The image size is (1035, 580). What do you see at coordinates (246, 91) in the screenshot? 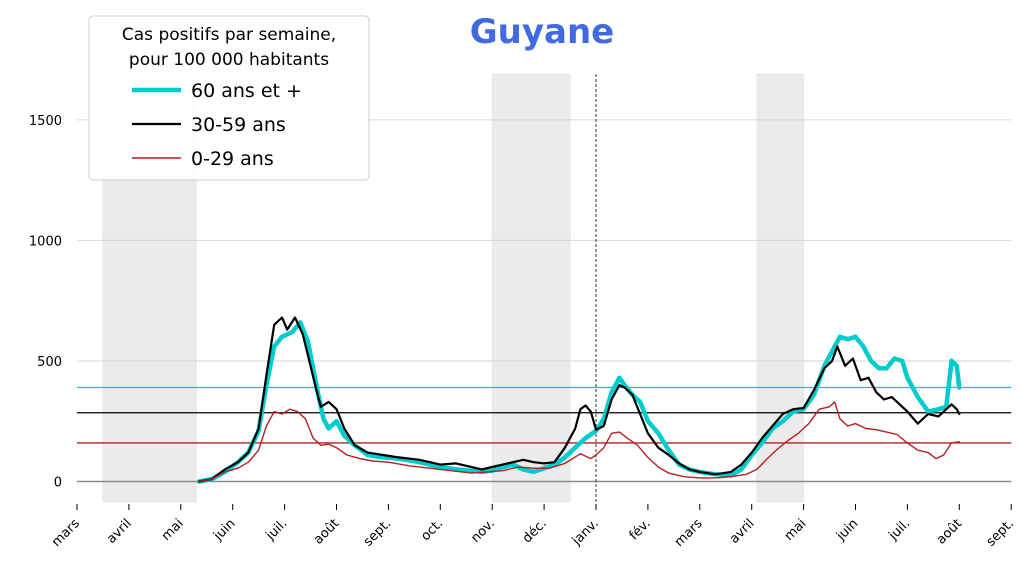
I see `legend-label-1: 60 ans et +` at bounding box center [246, 91].